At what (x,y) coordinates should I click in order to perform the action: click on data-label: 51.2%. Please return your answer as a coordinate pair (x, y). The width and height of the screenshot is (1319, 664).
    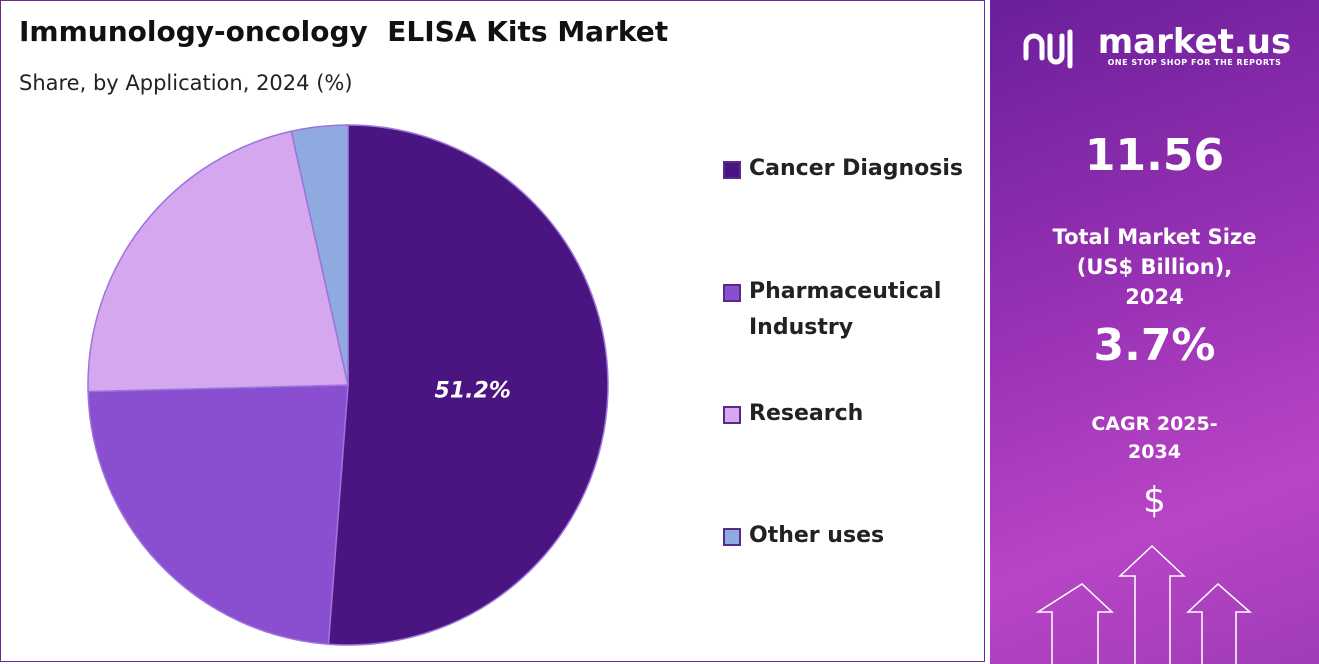
    Looking at the image, I should click on (473, 391).